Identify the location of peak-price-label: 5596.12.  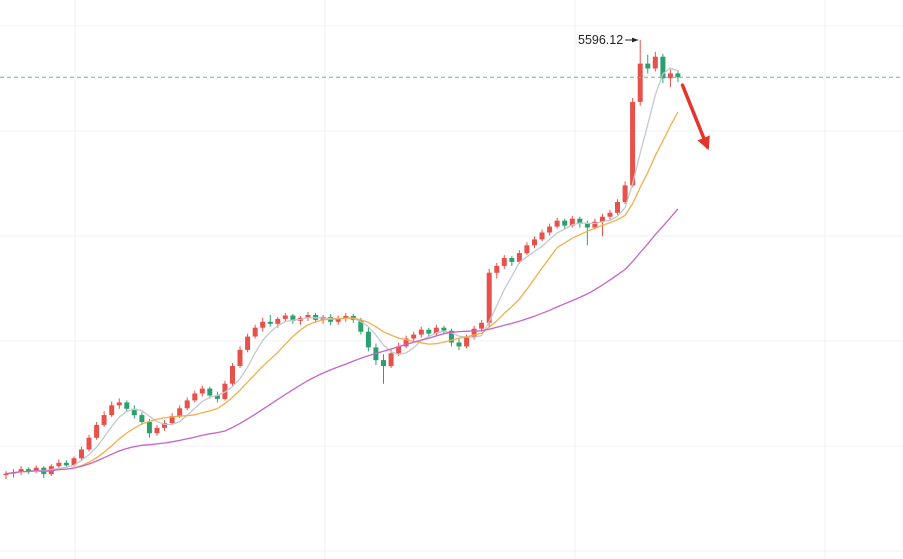
(600, 40).